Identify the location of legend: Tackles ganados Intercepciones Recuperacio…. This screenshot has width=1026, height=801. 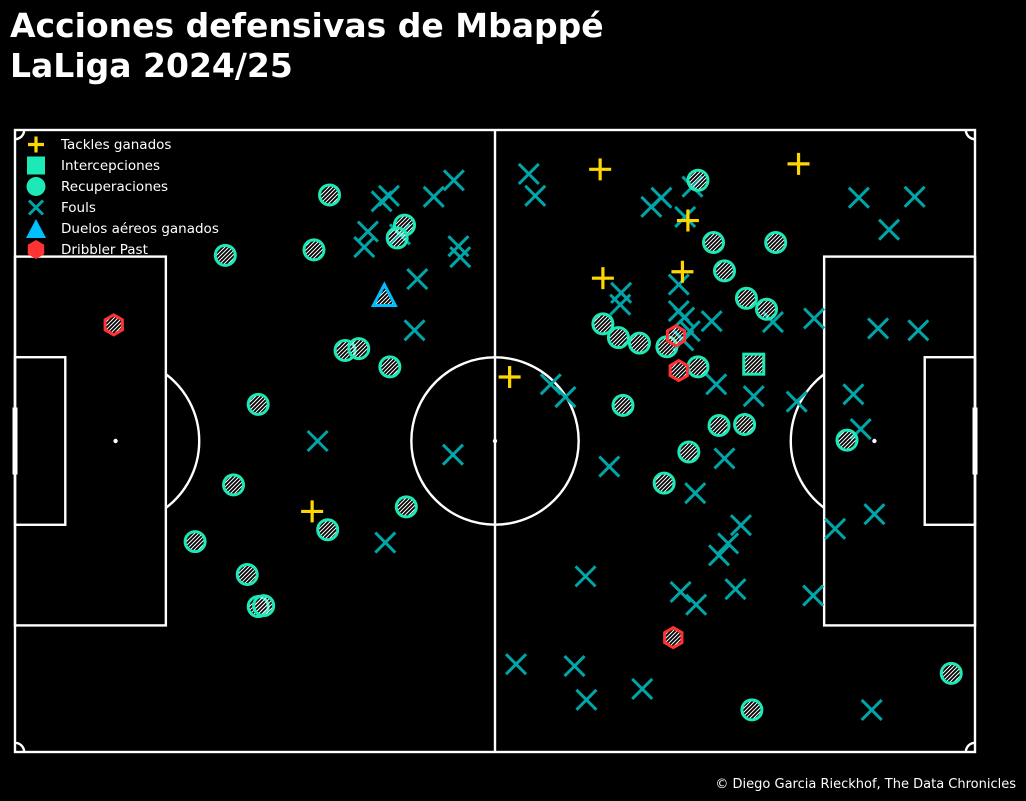
(121, 197).